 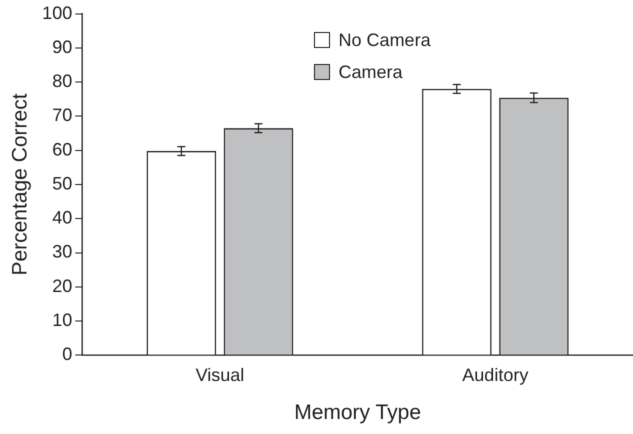 I want to click on legend-label: Camera, so click(x=370, y=72).